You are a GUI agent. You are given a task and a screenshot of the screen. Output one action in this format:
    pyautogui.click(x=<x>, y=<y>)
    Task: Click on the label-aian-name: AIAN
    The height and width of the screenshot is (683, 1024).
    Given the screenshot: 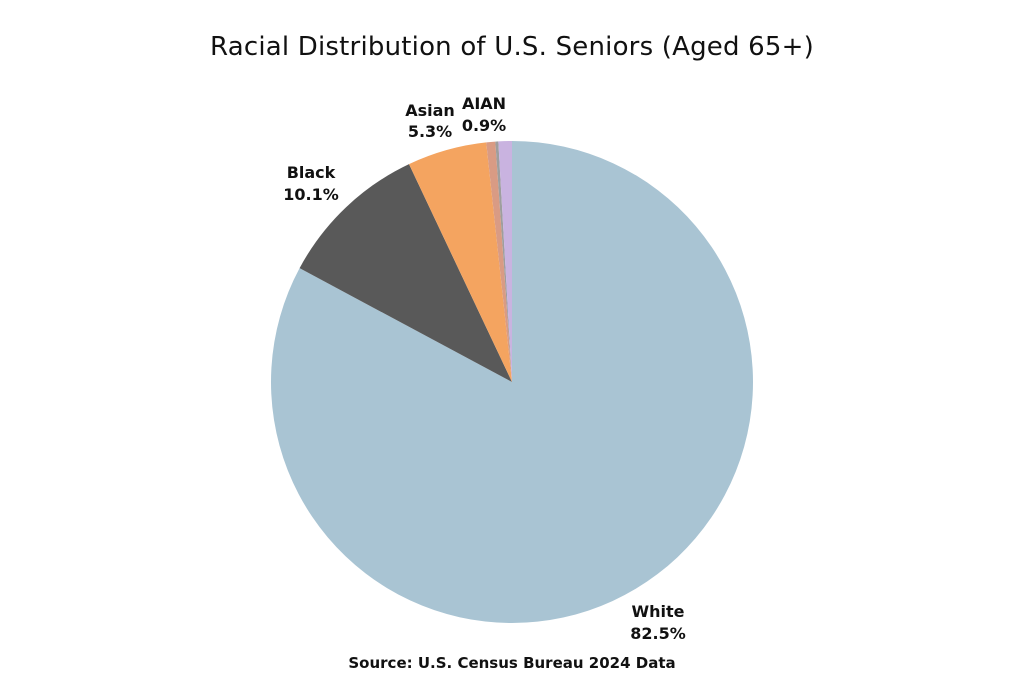 What is the action you would take?
    pyautogui.click(x=484, y=103)
    